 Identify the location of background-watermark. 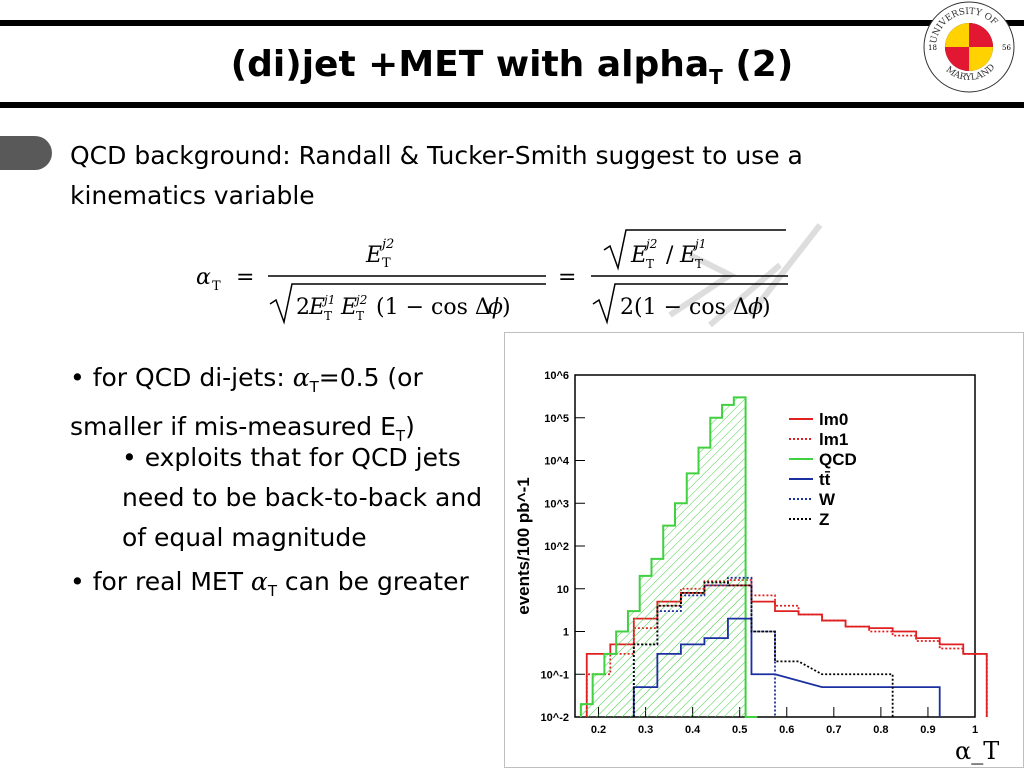
(745, 275).